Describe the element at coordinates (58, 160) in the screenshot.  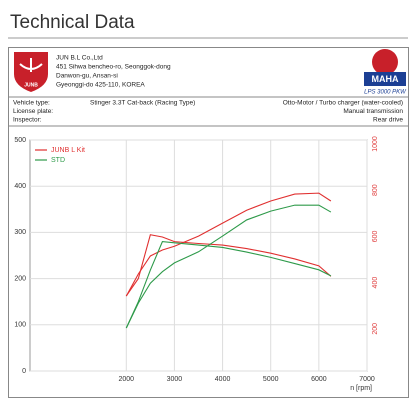
I see `legend-label: STD` at that location.